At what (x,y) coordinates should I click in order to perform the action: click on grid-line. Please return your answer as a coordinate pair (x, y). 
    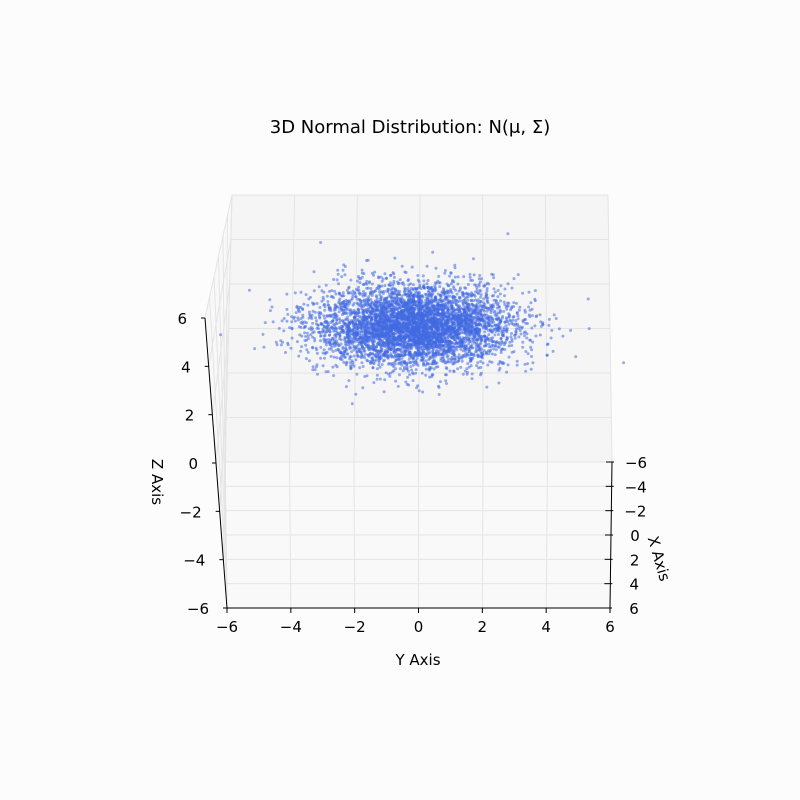
    Looking at the image, I should click on (610, 328).